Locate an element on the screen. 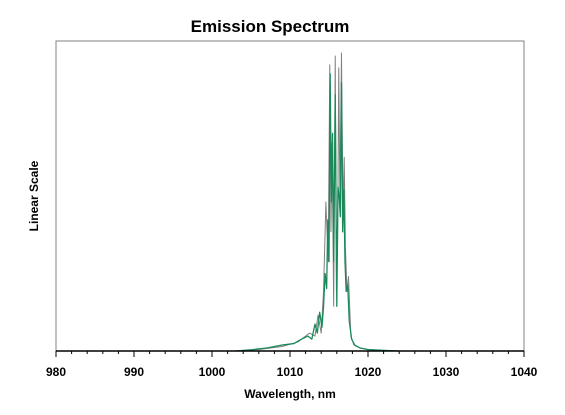 The image size is (565, 415). x-tick-label-1040: 1040 is located at coordinates (524, 372).